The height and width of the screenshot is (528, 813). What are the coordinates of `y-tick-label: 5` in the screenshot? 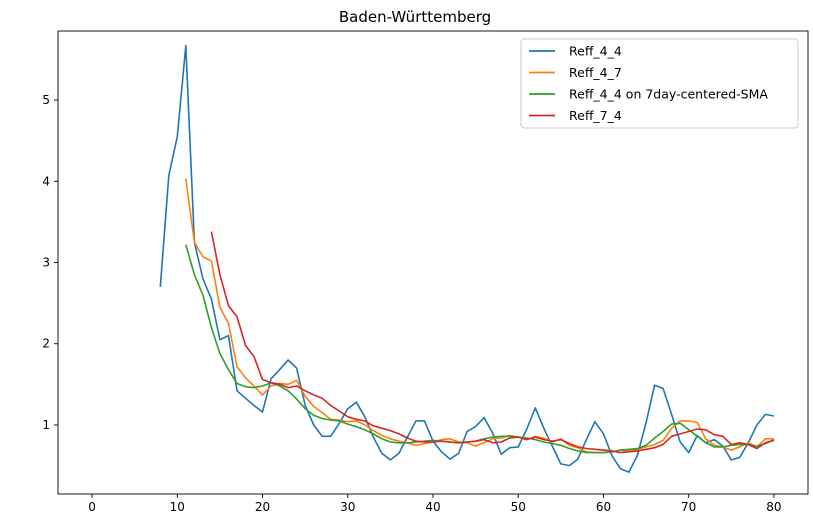 It's located at (46, 100).